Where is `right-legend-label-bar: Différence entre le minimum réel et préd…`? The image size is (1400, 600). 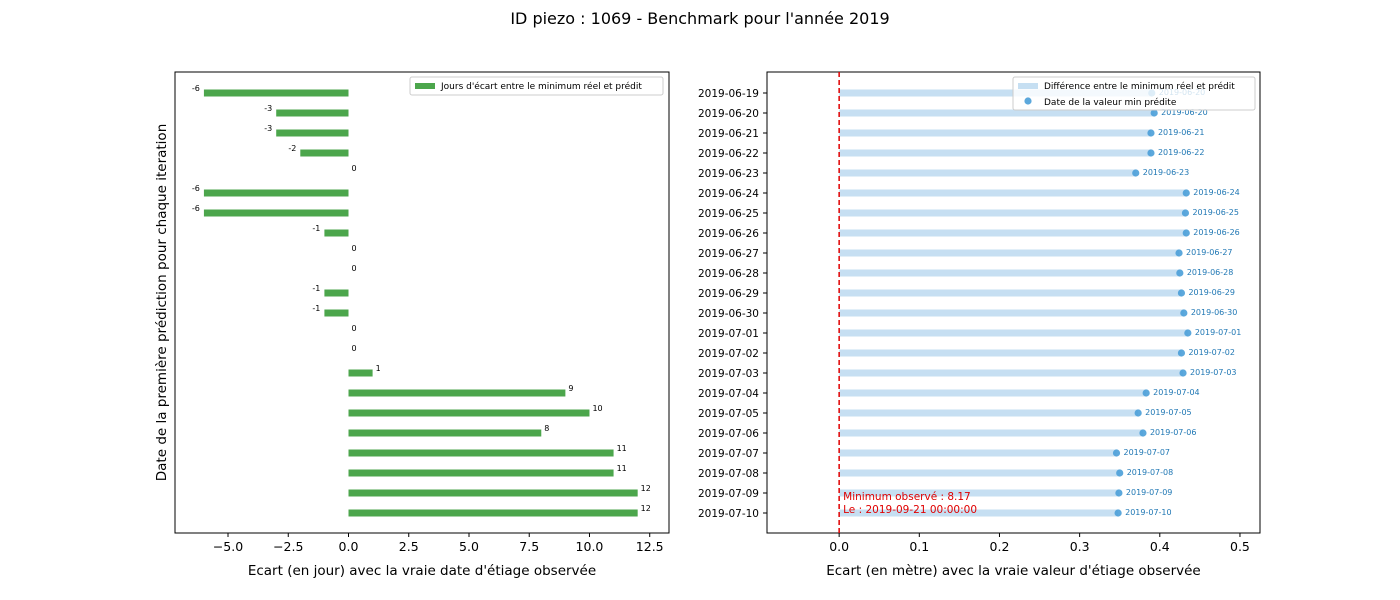 right-legend-label-bar: Différence entre le minimum réel et préd… is located at coordinates (1139, 86).